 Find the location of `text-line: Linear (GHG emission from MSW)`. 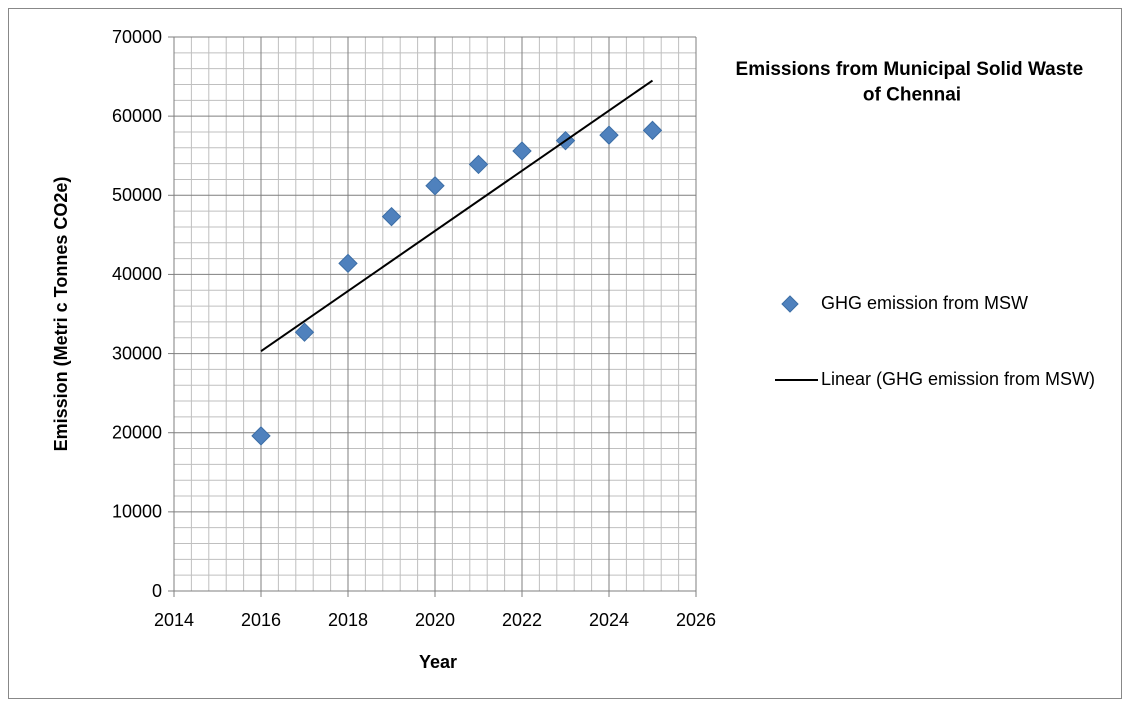

text-line: Linear (GHG emission from MSW) is located at coordinates (958, 379).